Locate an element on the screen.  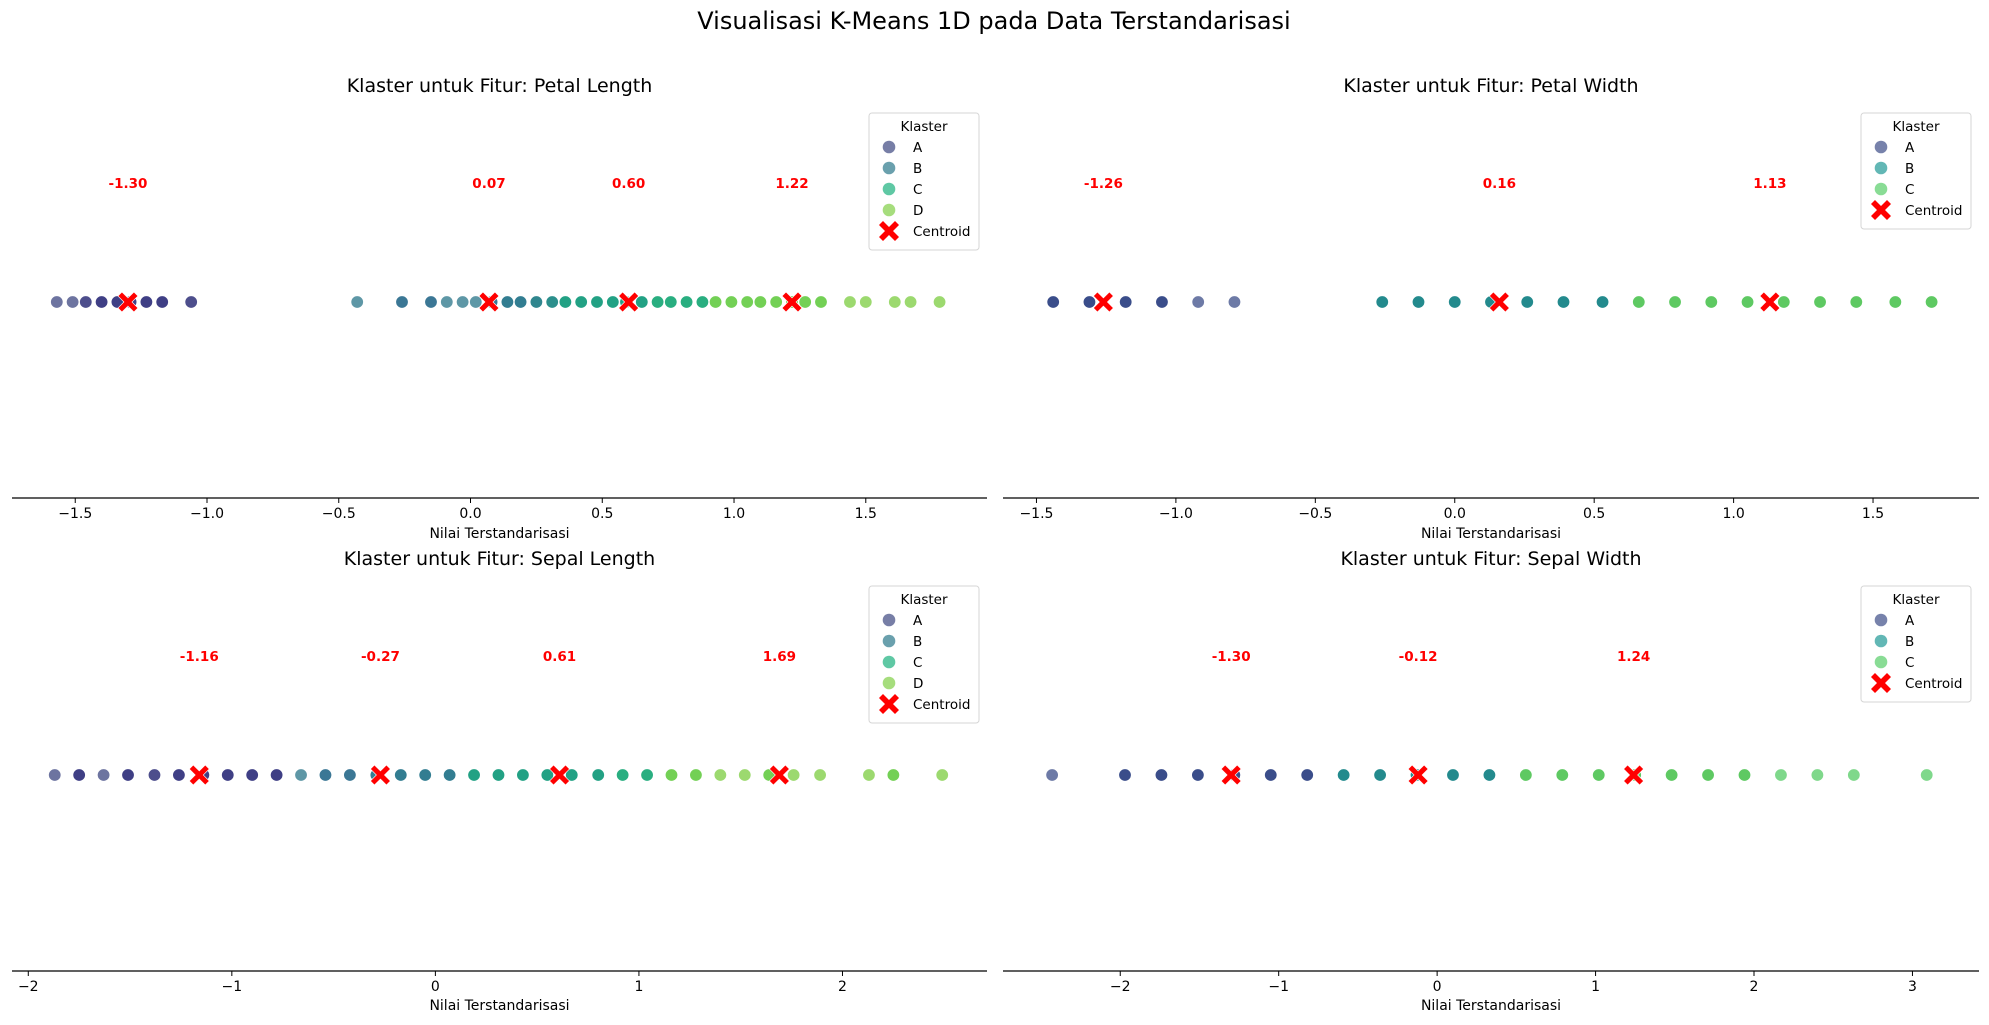
x-tick-label: 1 is located at coordinates (638, 987).